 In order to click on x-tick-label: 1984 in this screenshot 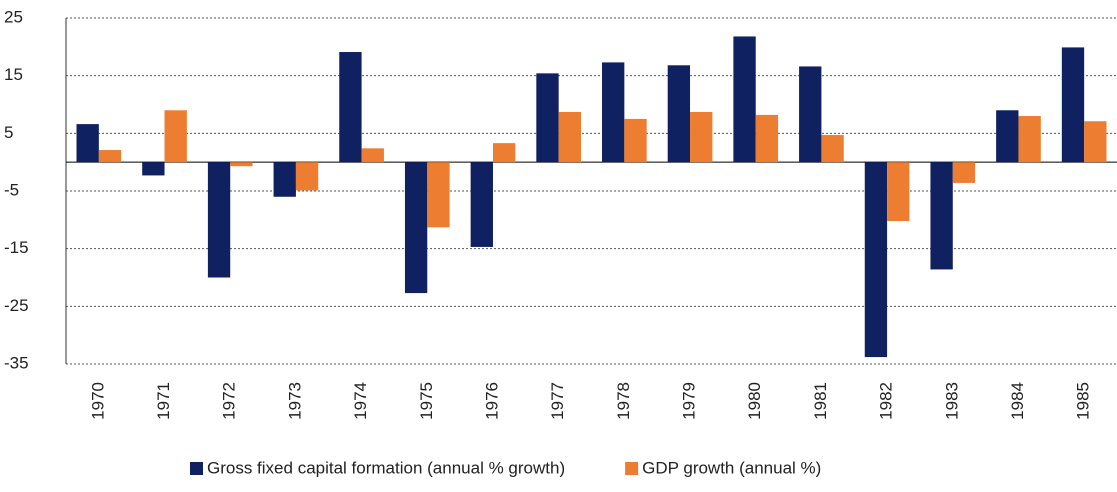, I will do `click(1017, 401)`.